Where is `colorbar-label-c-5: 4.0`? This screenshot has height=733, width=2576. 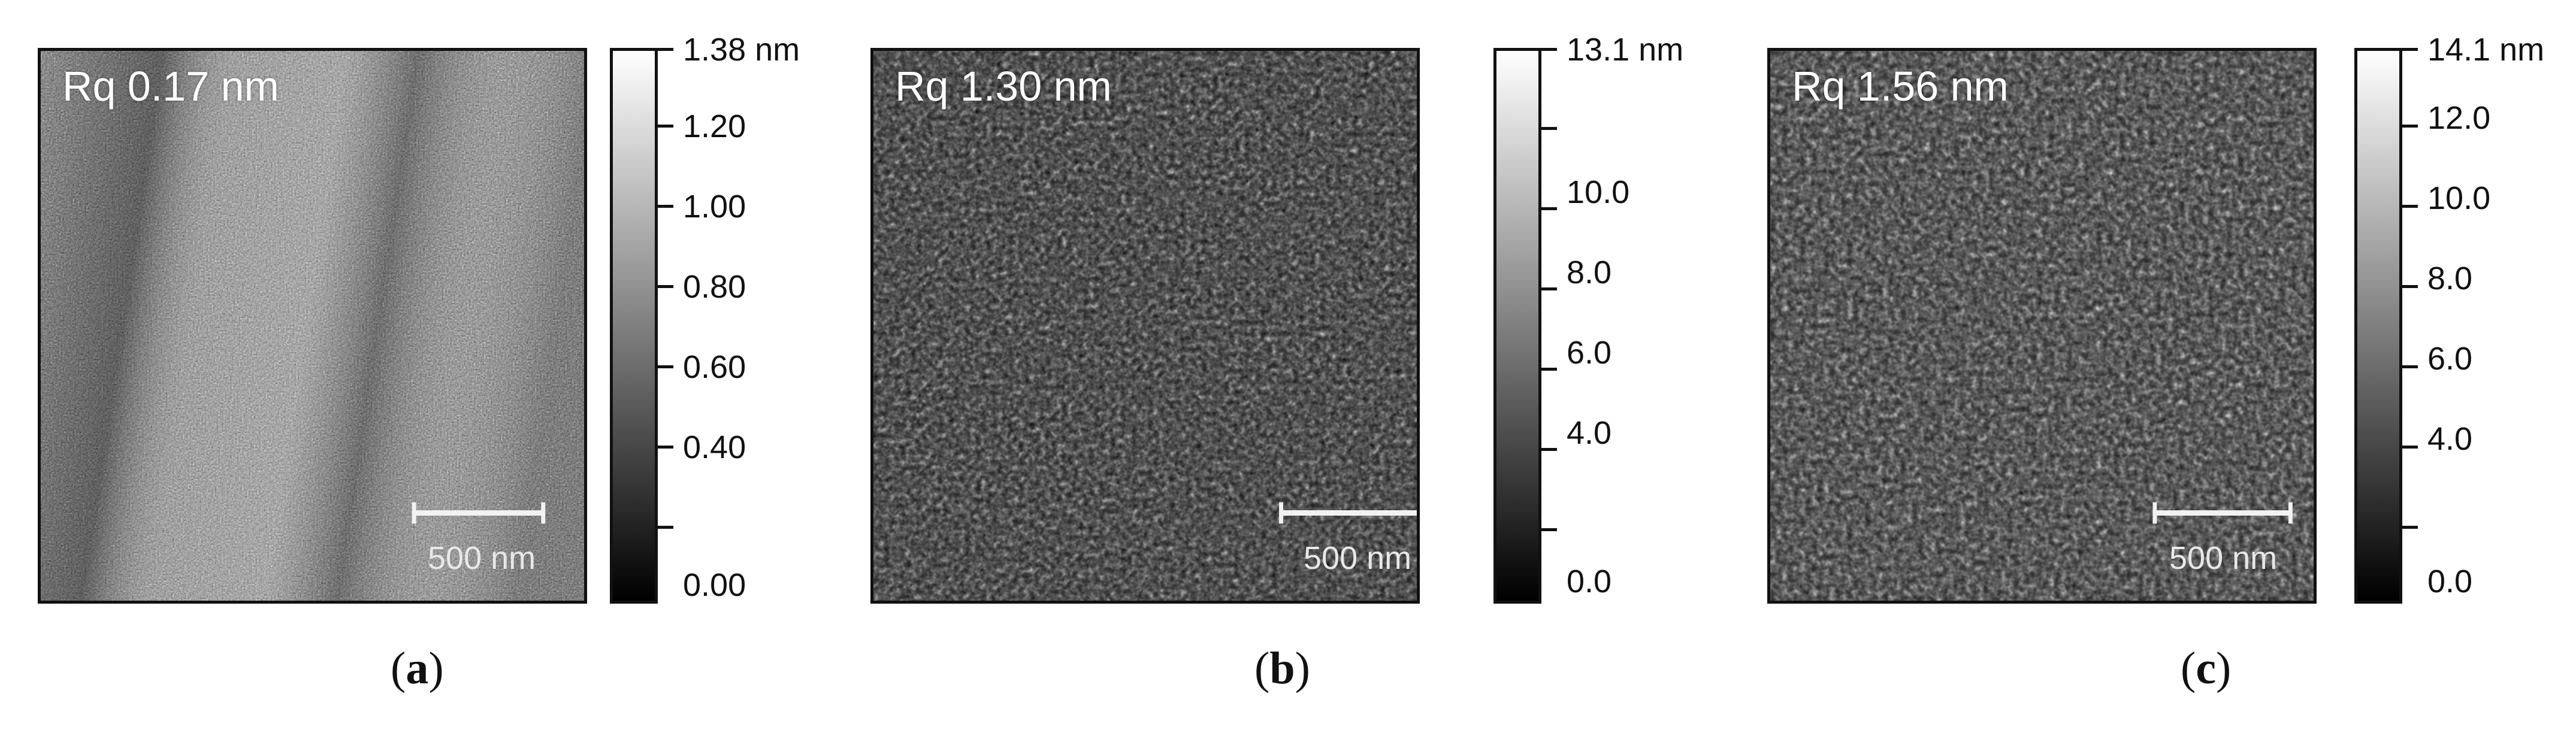 colorbar-label-c-5: 4.0 is located at coordinates (2450, 439).